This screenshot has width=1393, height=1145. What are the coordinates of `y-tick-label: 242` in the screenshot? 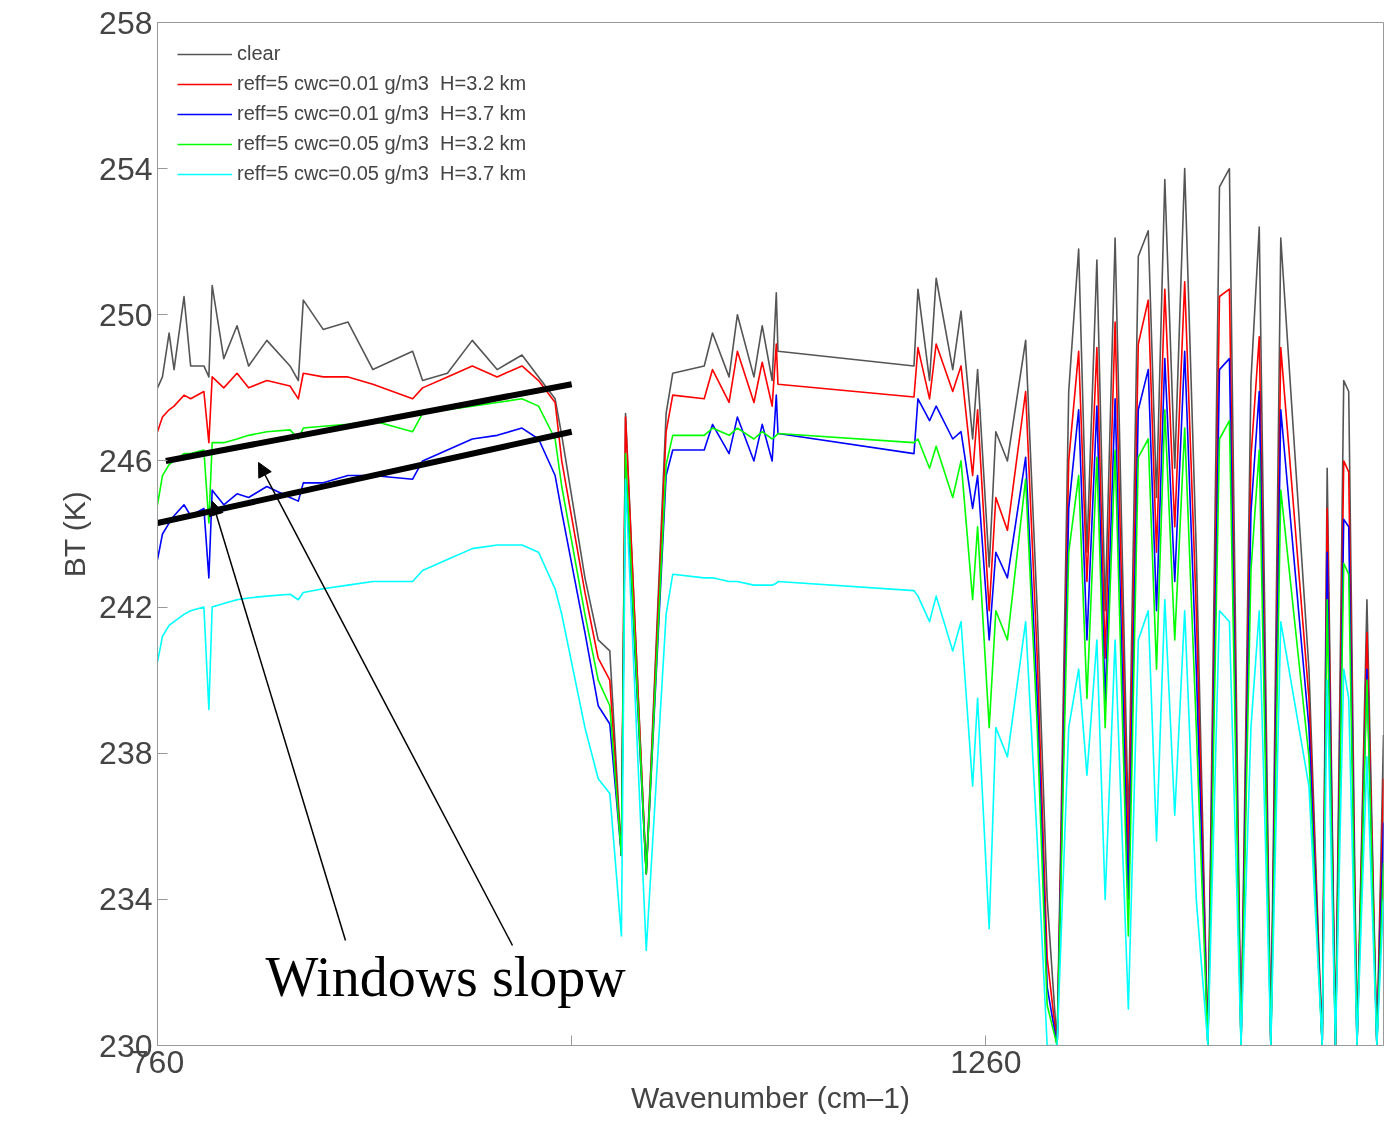 It's located at (126, 607).